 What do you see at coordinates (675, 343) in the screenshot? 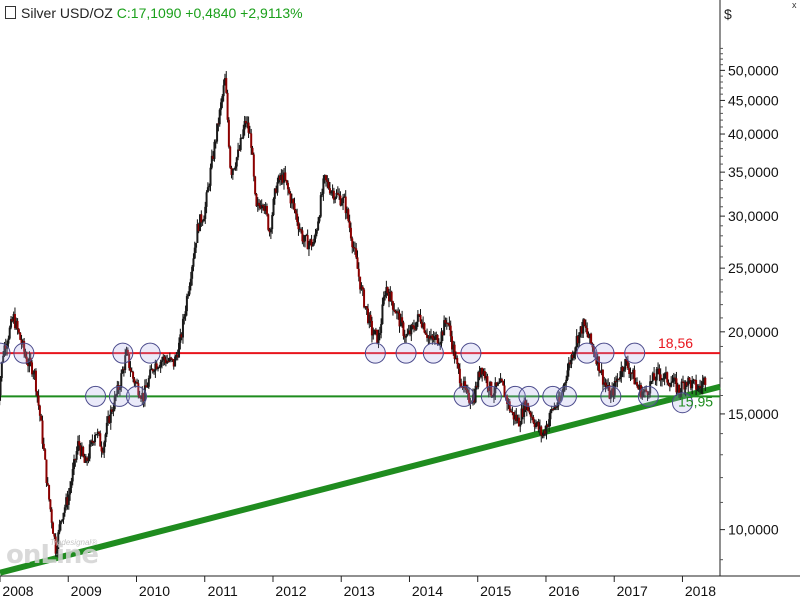
I see `resistance-label: 18,56` at bounding box center [675, 343].